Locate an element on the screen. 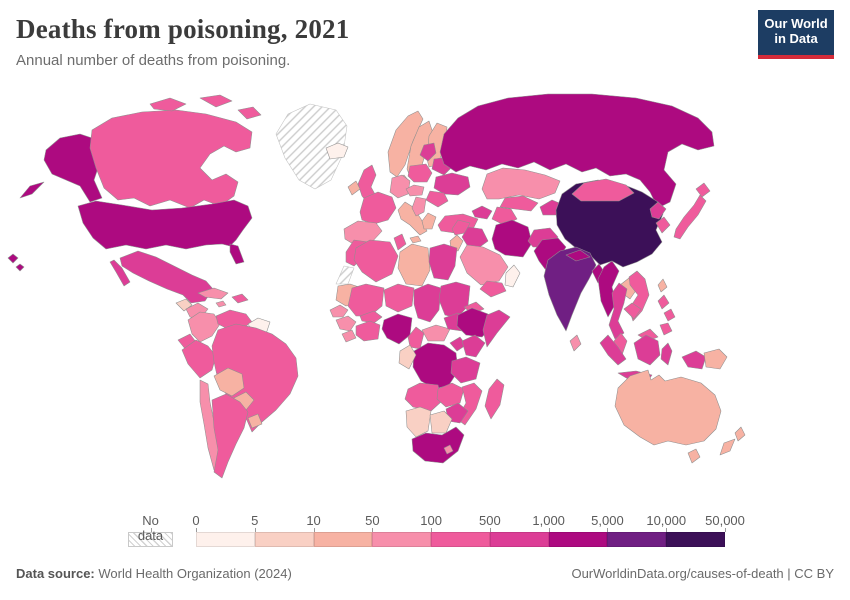 Image resolution: width=850 pixels, height=600 pixels. country-nigeria is located at coordinates (397, 329).